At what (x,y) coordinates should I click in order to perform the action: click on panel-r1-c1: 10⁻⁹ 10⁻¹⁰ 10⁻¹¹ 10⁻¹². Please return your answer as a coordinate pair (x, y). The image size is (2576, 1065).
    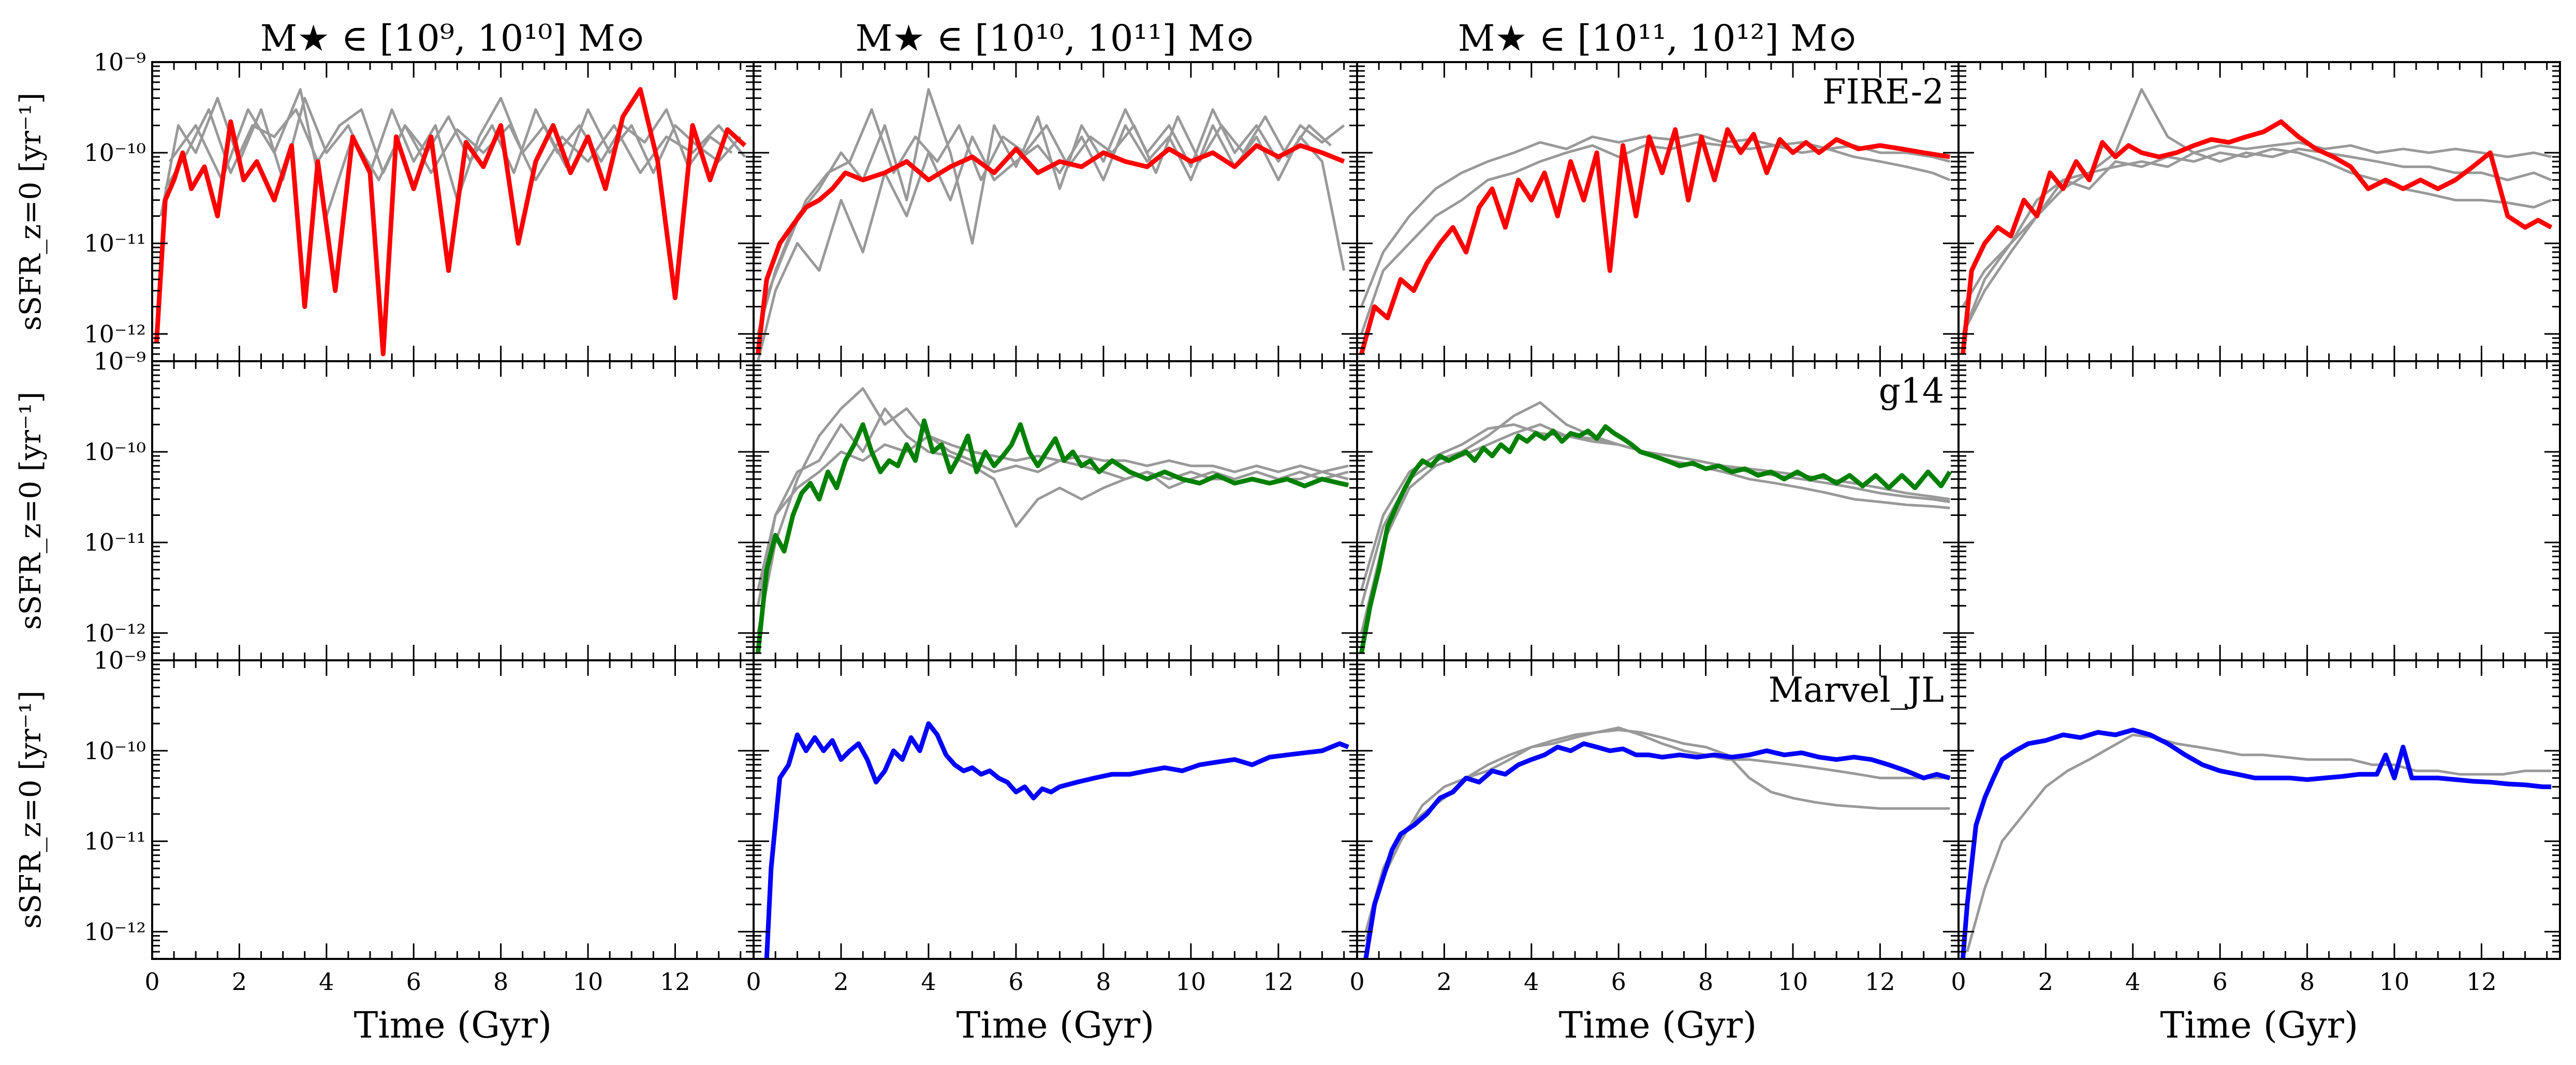
    Looking at the image, I should click on (420, 205).